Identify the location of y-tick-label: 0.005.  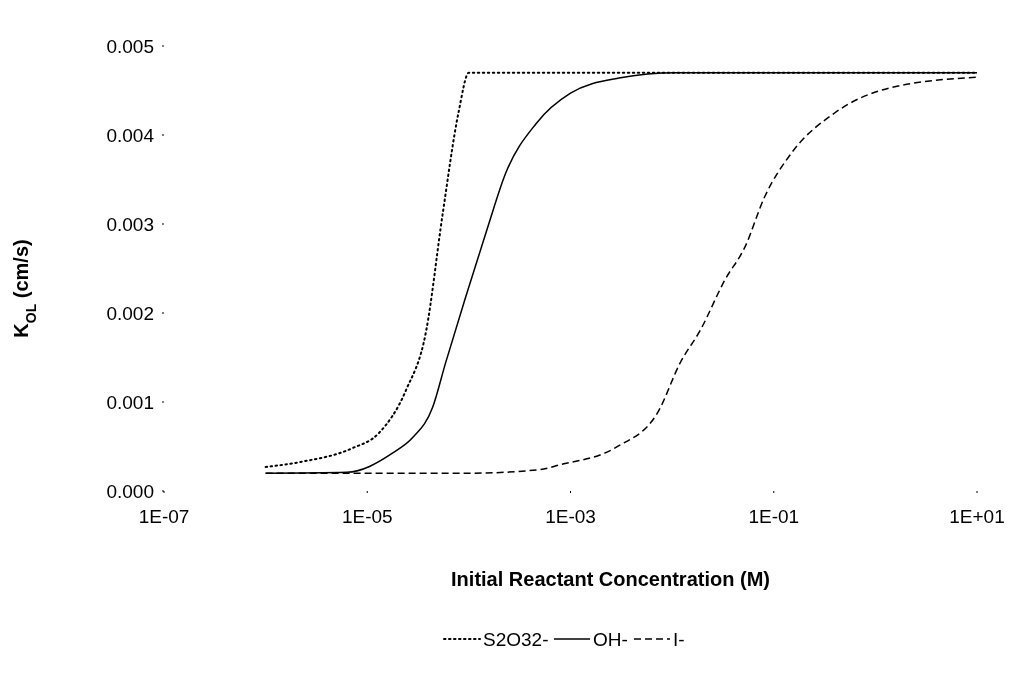
(130, 46).